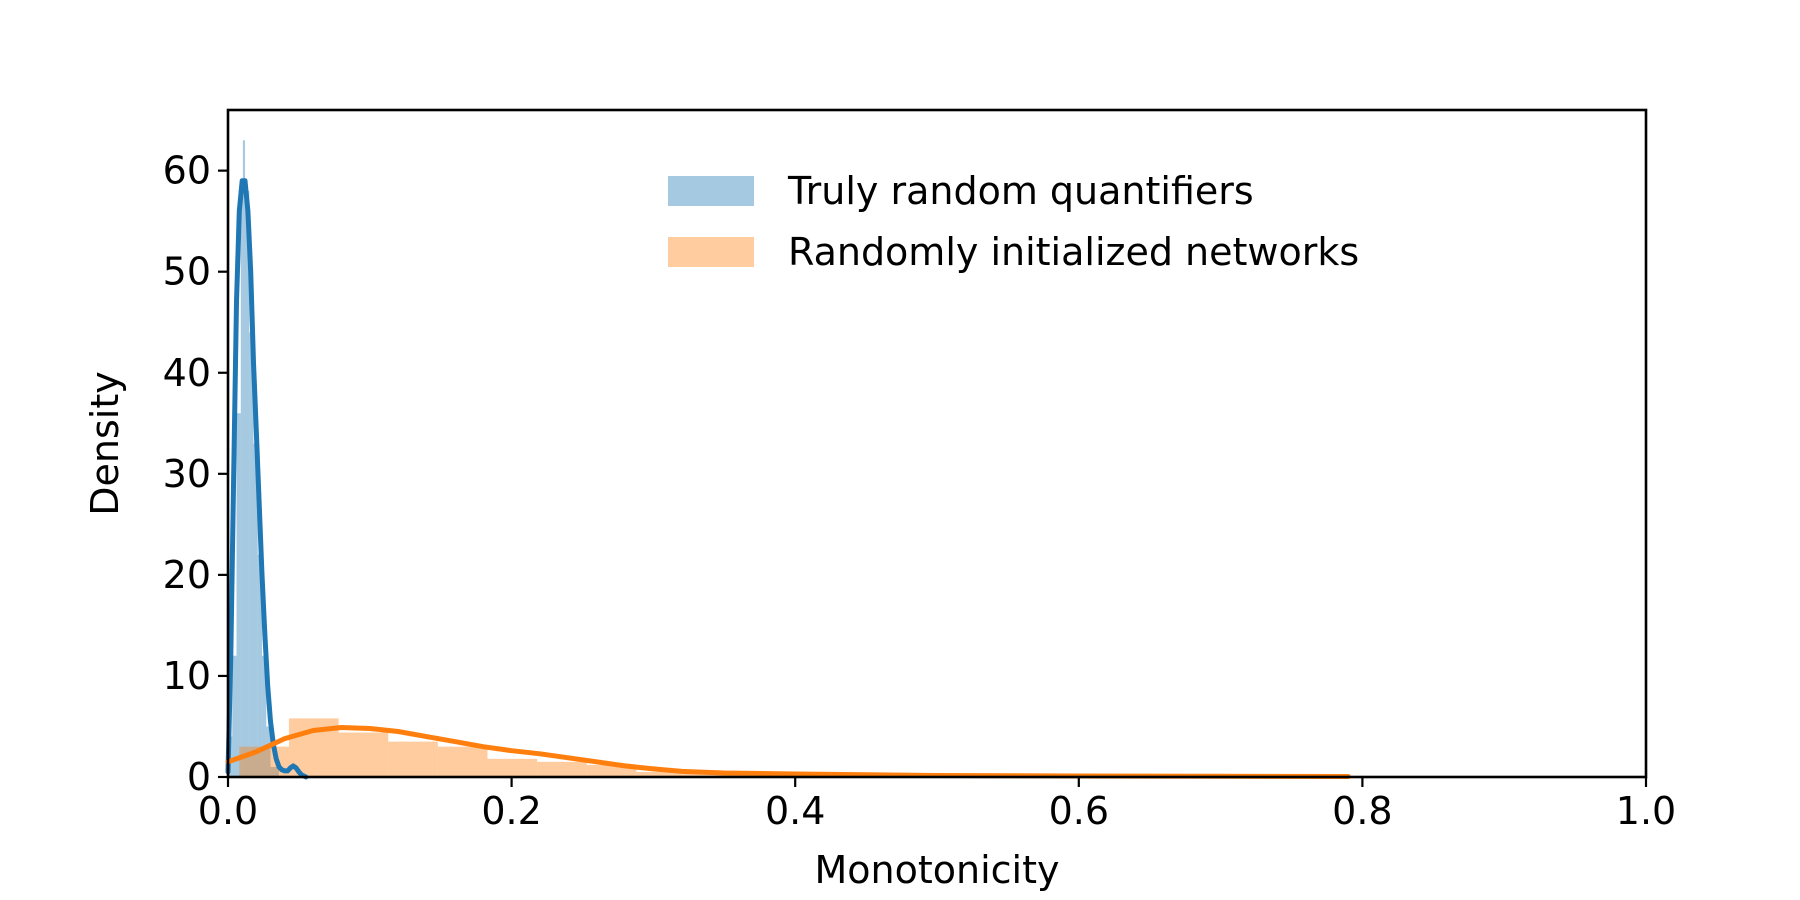 The width and height of the screenshot is (1800, 900). Describe the element at coordinates (795, 811) in the screenshot. I see `x-tick-label: 0.4` at that location.